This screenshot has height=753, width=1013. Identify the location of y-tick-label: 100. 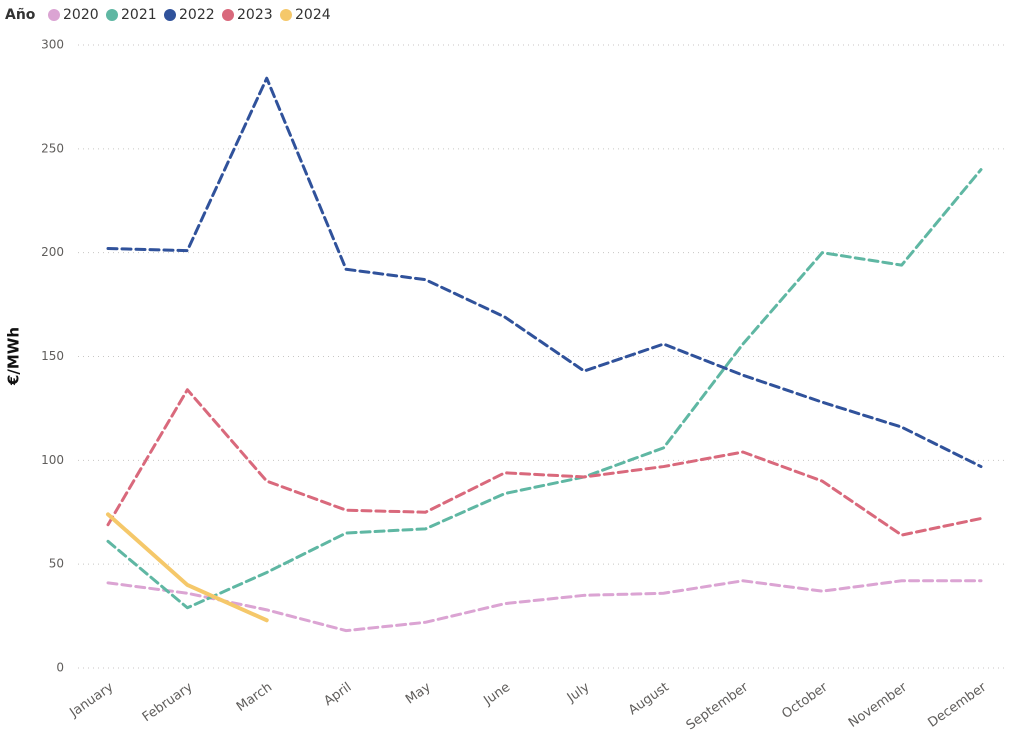
(52, 460).